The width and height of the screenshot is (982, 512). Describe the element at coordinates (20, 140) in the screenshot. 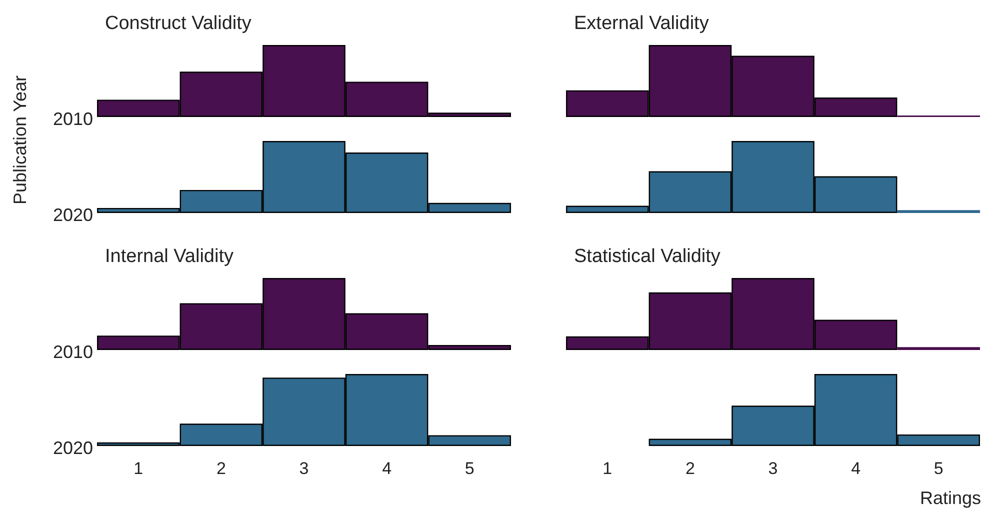

I see `y-axis-title: Publication Year` at that location.